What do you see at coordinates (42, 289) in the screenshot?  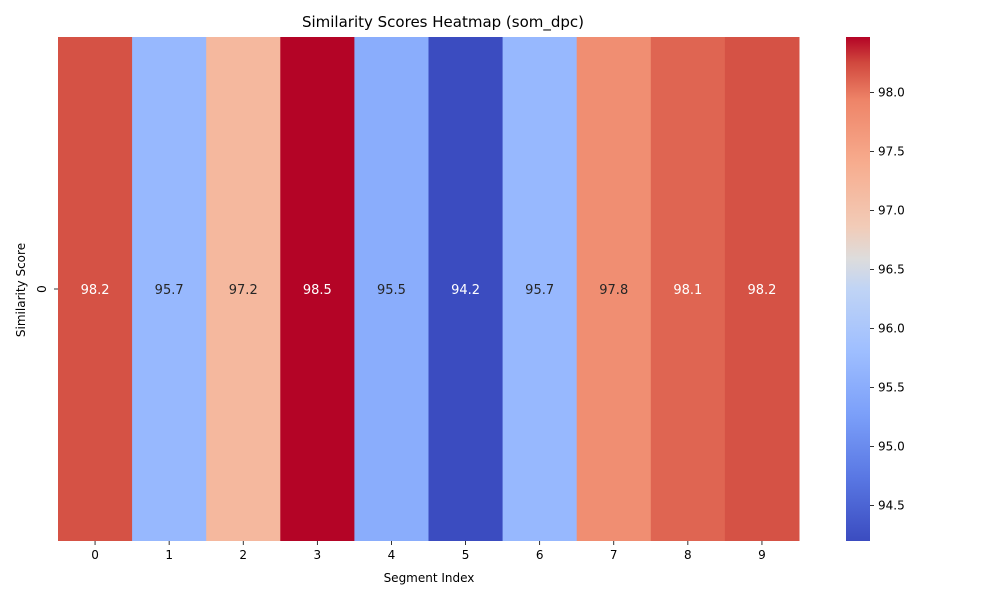 I see `y-tick-label: 0` at bounding box center [42, 289].